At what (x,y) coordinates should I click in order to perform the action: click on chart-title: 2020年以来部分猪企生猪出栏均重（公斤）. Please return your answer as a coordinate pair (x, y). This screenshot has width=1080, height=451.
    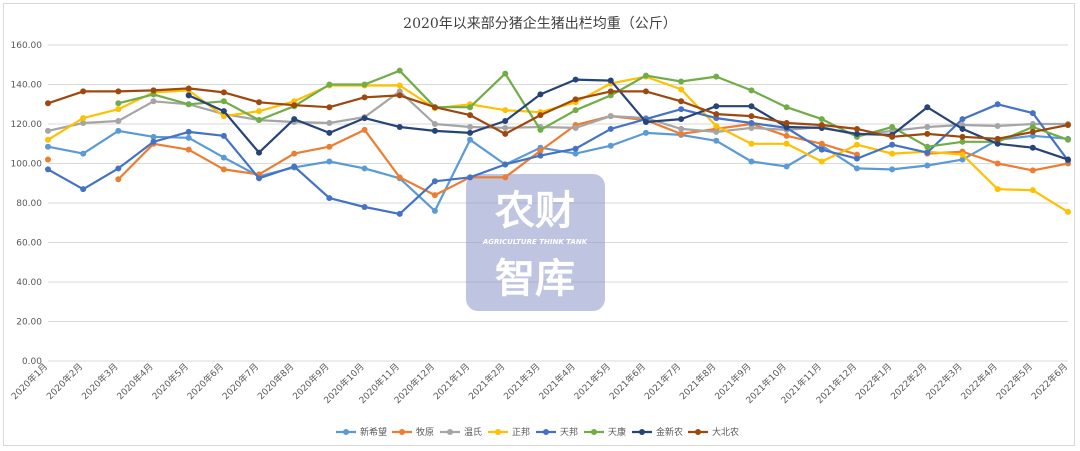
    Looking at the image, I should click on (540, 23).